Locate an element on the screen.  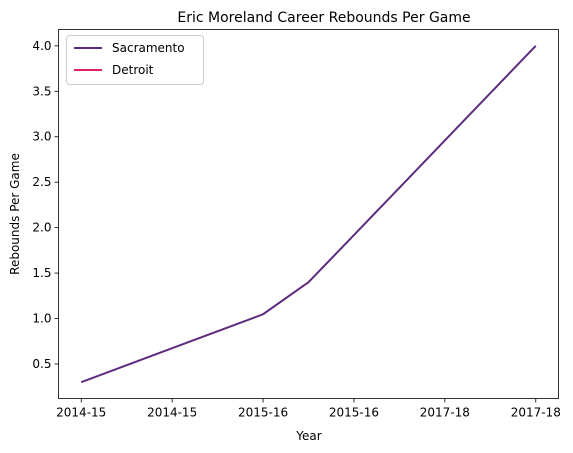
y-tick-label: 1.5 is located at coordinates (41, 273).